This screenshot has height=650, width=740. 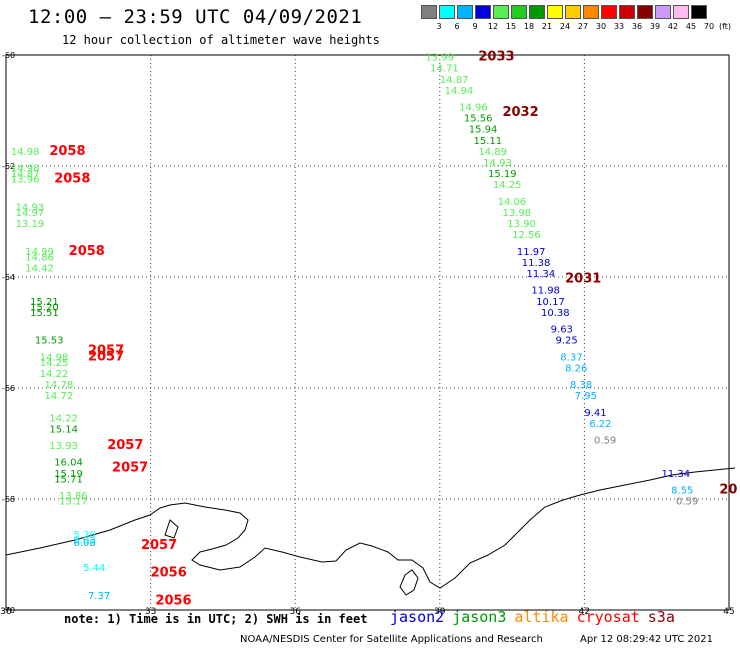 I want to click on legend-unit: (ft), so click(x=725, y=26).